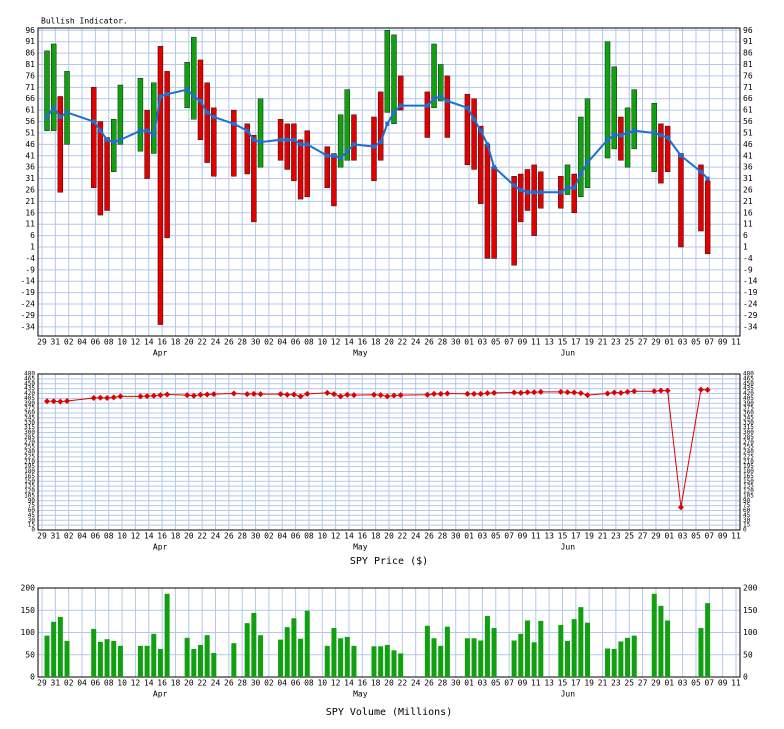 This screenshot has width=784, height=729. Describe the element at coordinates (736, 342) in the screenshot. I see `x-tick-label: 11` at that location.